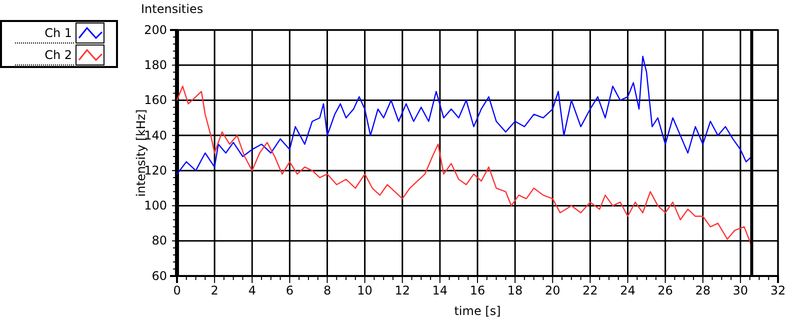 This screenshot has width=802, height=320. Describe the element at coordinates (290, 291) in the screenshot. I see `x-tick-label: 6` at that location.